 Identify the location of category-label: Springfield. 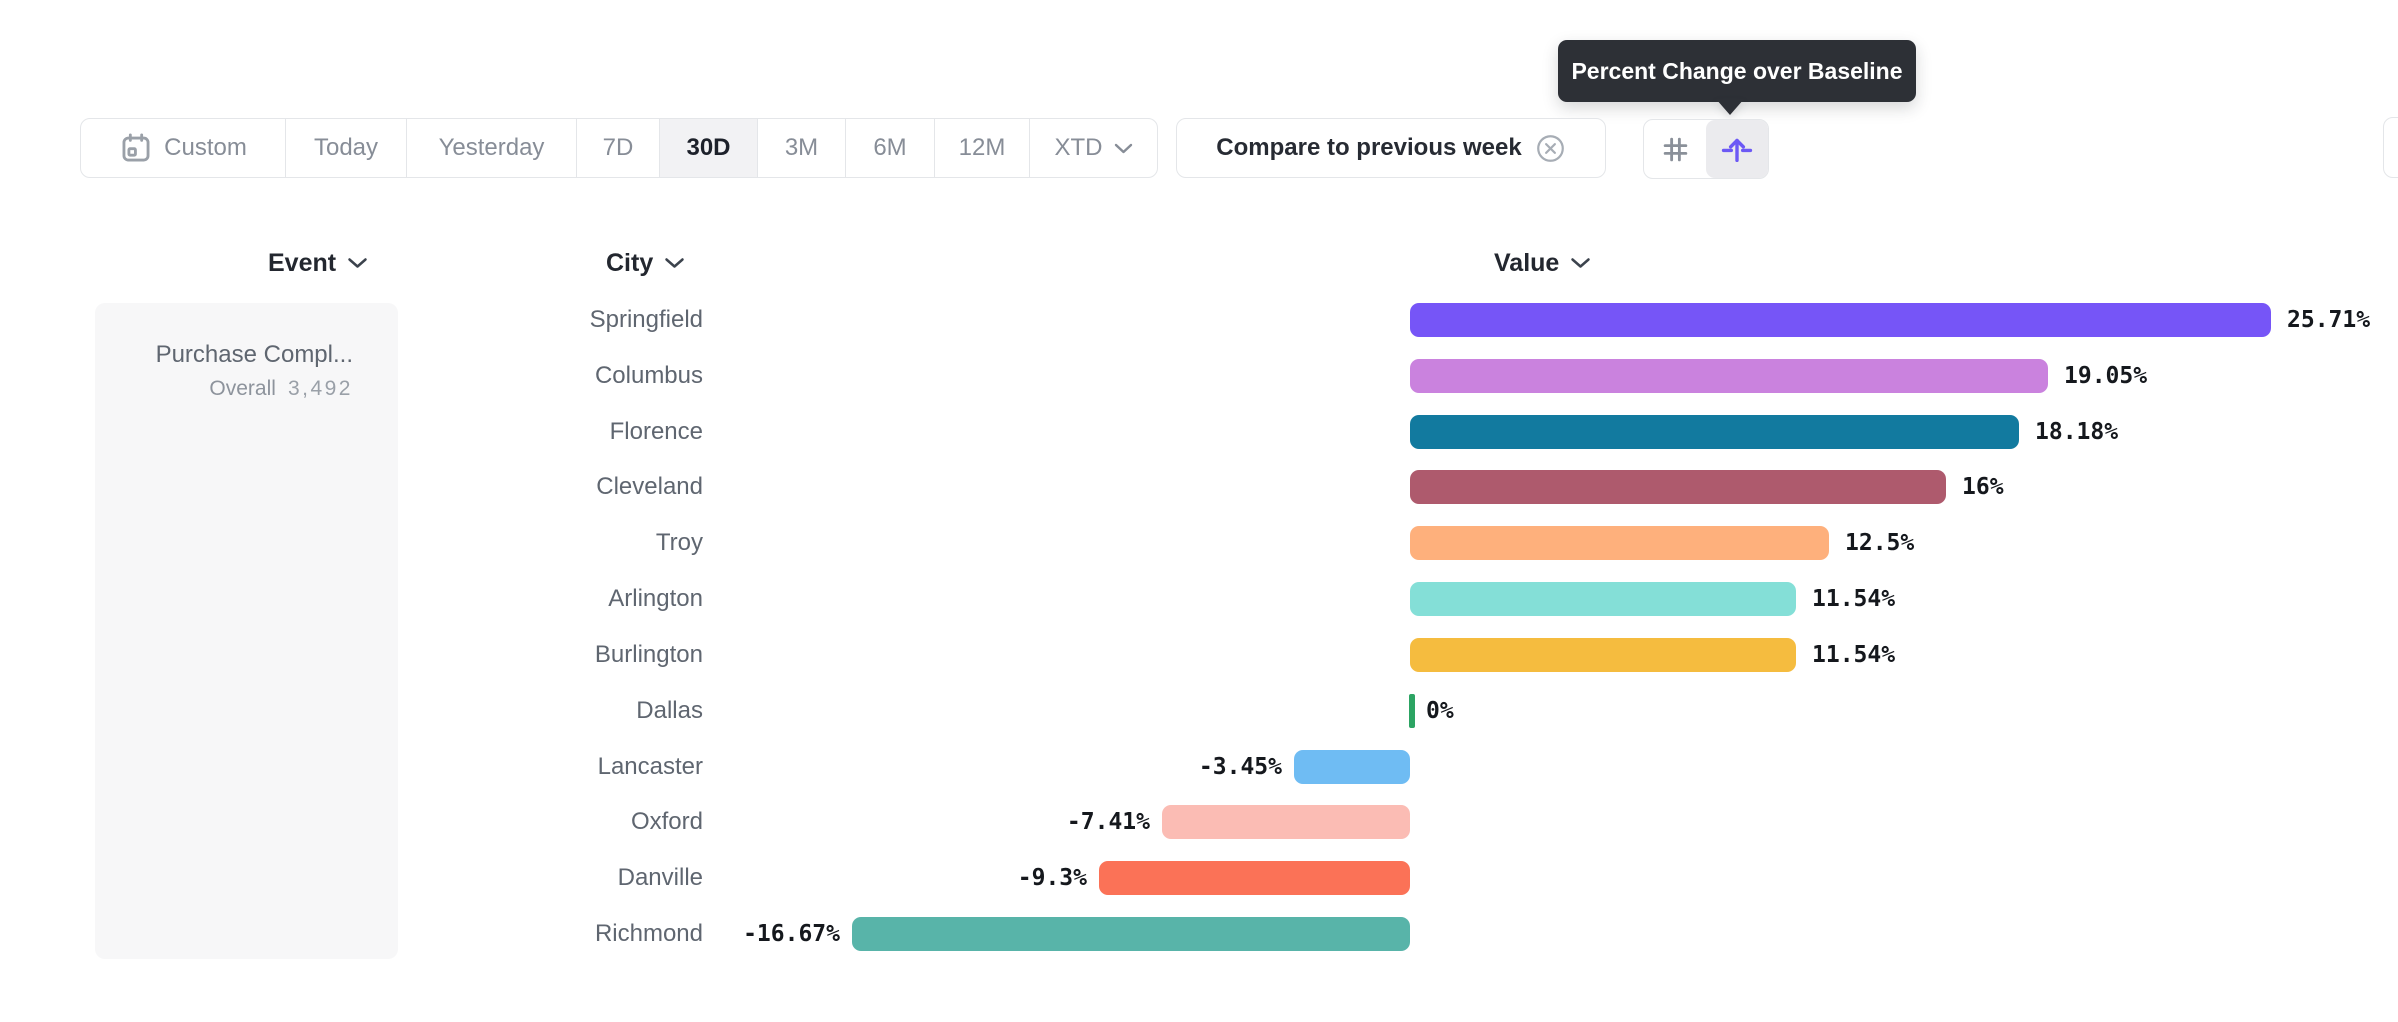
(646, 319).